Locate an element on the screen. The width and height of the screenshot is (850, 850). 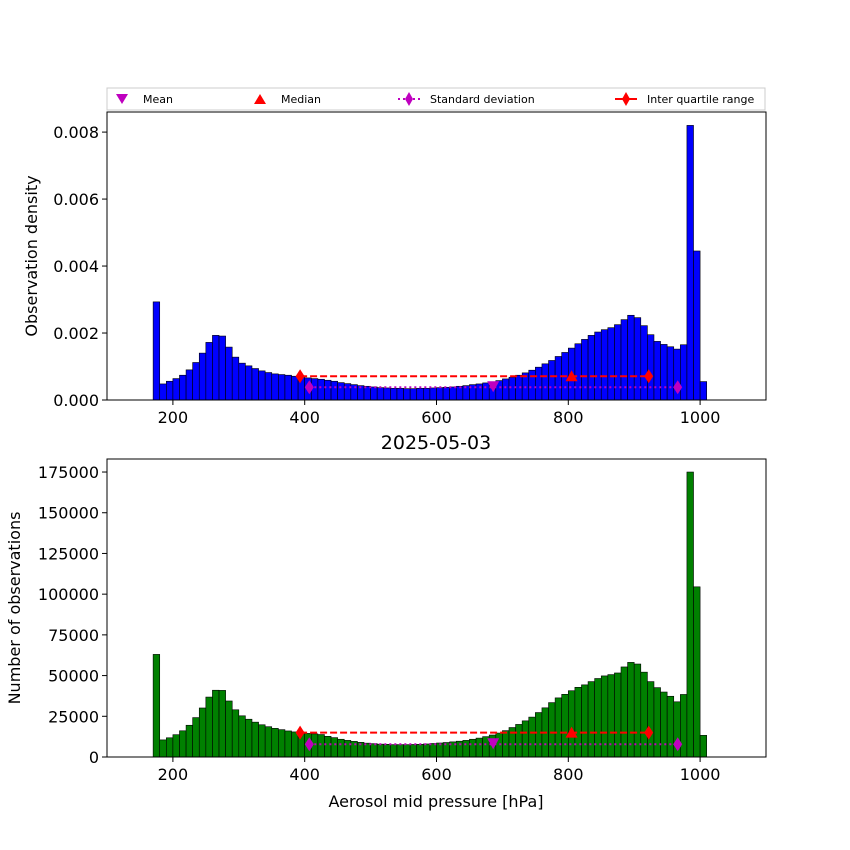
density-std-marker-low is located at coordinates (309, 387).